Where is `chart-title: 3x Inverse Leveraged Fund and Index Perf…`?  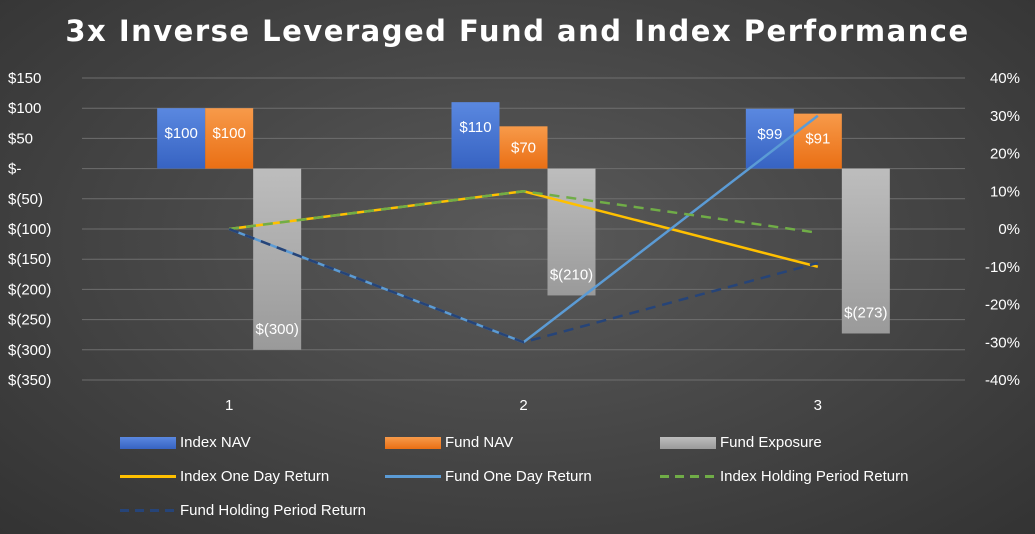
chart-title: 3x Inverse Leveraged Fund and Index Perf… is located at coordinates (517, 31).